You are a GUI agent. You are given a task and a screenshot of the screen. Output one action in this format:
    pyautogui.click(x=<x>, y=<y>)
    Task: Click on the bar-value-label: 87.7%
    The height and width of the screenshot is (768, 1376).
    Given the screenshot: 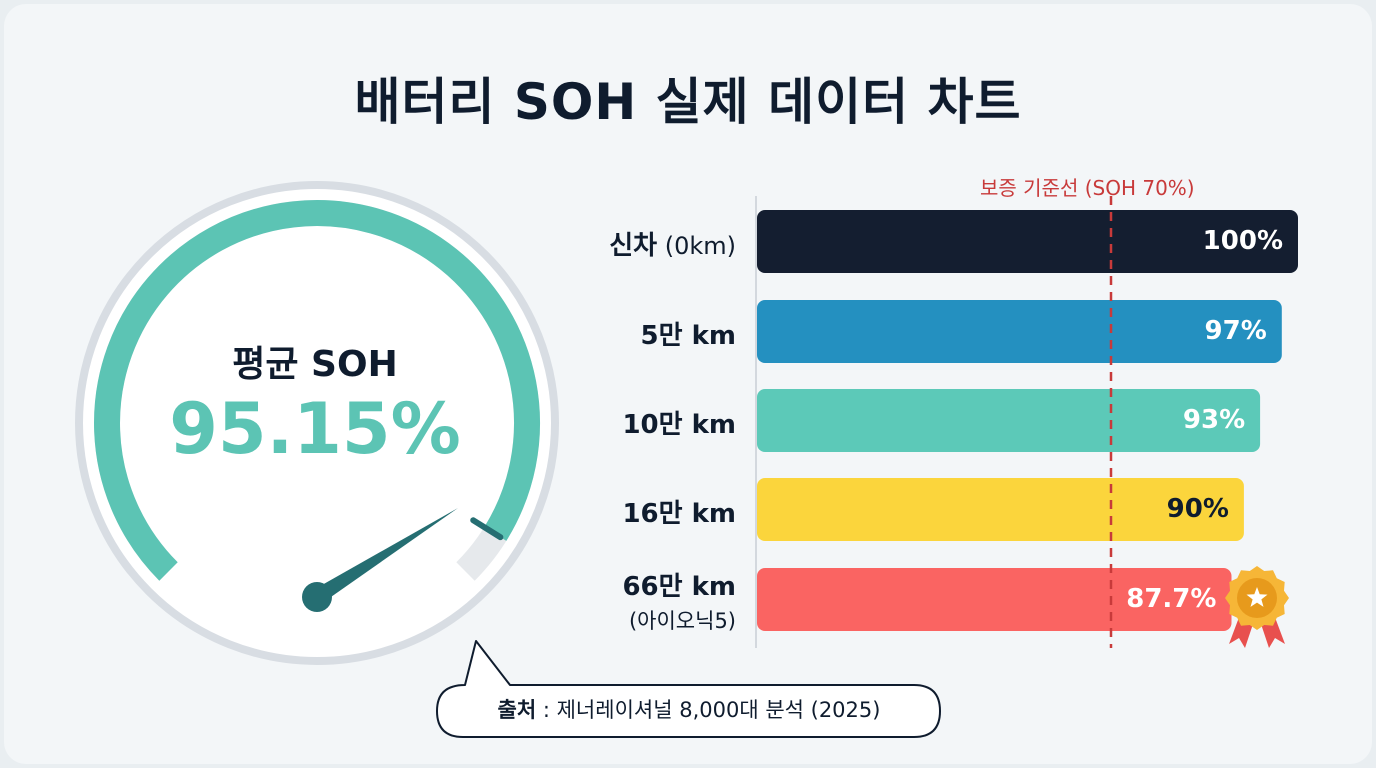 What is the action you would take?
    pyautogui.click(x=1171, y=599)
    